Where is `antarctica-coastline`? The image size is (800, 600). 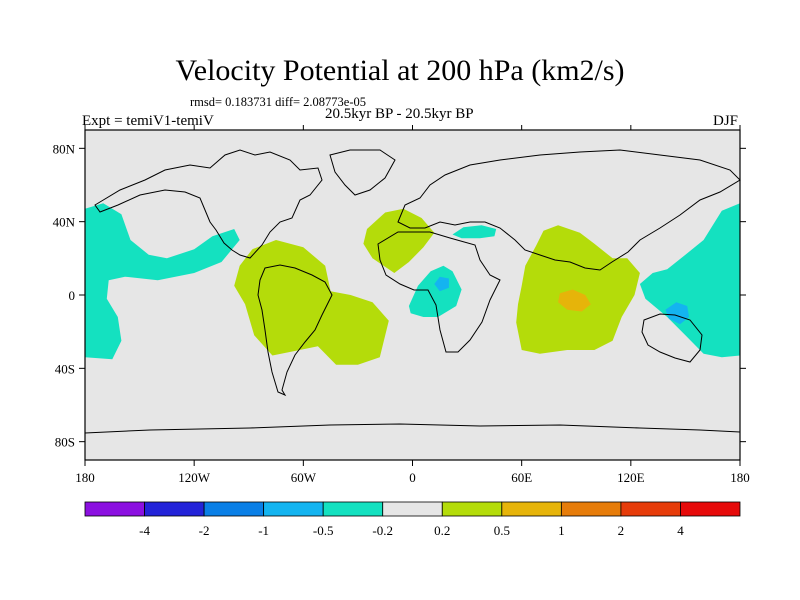 antarctica-coastline is located at coordinates (412, 428).